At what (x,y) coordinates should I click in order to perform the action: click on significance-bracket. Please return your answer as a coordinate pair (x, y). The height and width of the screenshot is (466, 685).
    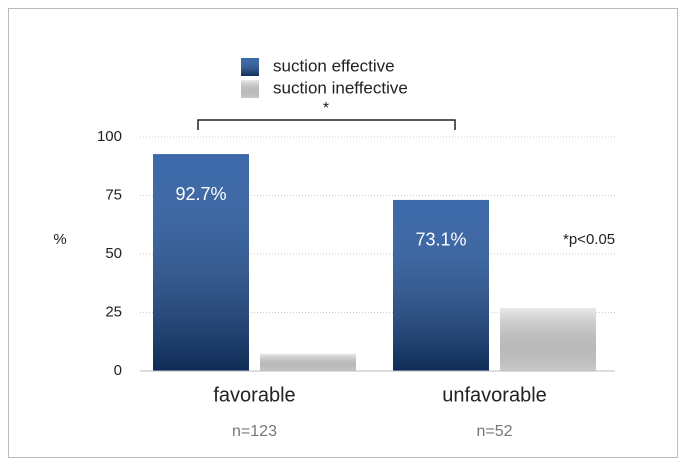
    Looking at the image, I should click on (326, 124).